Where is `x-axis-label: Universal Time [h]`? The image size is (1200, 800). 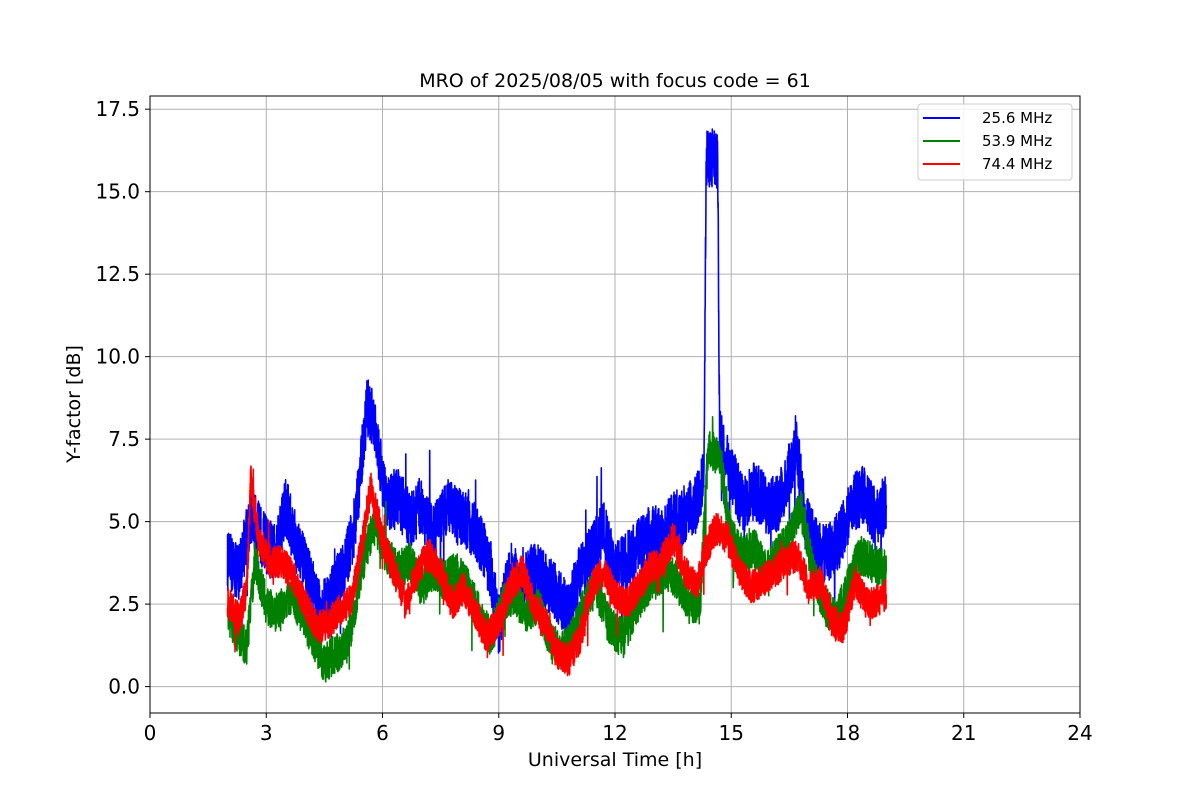 x-axis-label: Universal Time [h] is located at coordinates (615, 760).